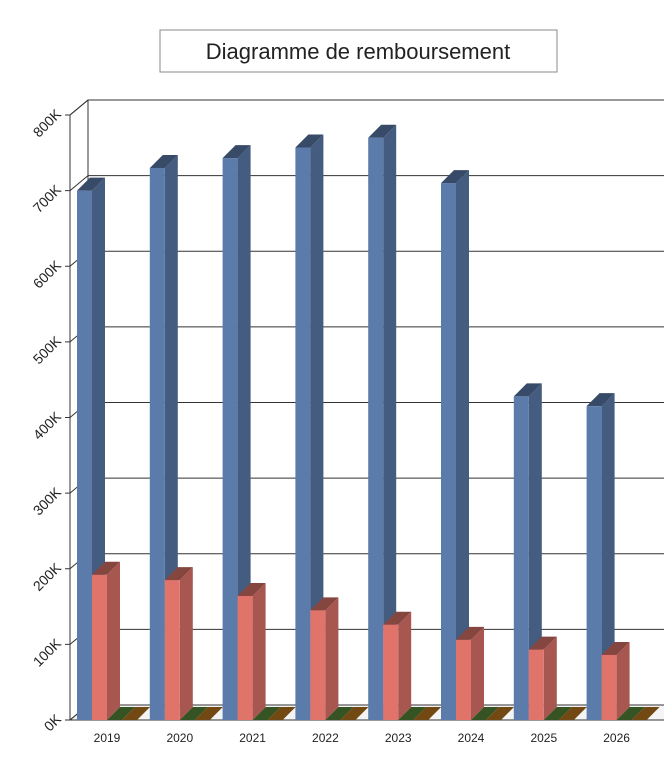 The image size is (664, 760). What do you see at coordinates (47, 349) in the screenshot?
I see `y-tick-label: 500K` at bounding box center [47, 349].